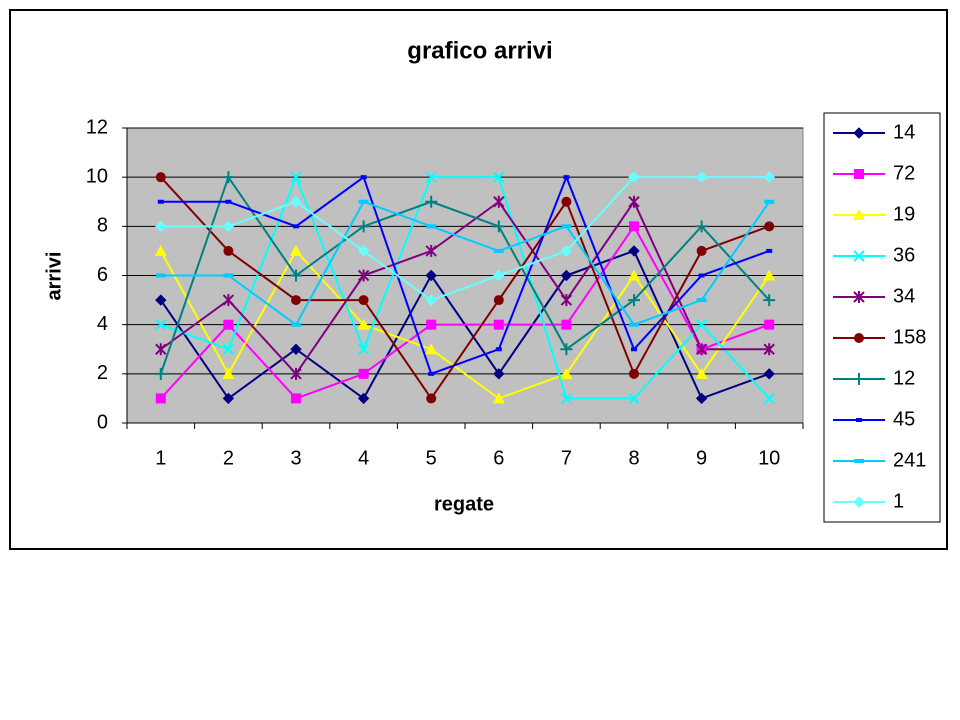 Image resolution: width=960 pixels, height=720 pixels. What do you see at coordinates (904, 132) in the screenshot?
I see `legend-label: 14` at bounding box center [904, 132].